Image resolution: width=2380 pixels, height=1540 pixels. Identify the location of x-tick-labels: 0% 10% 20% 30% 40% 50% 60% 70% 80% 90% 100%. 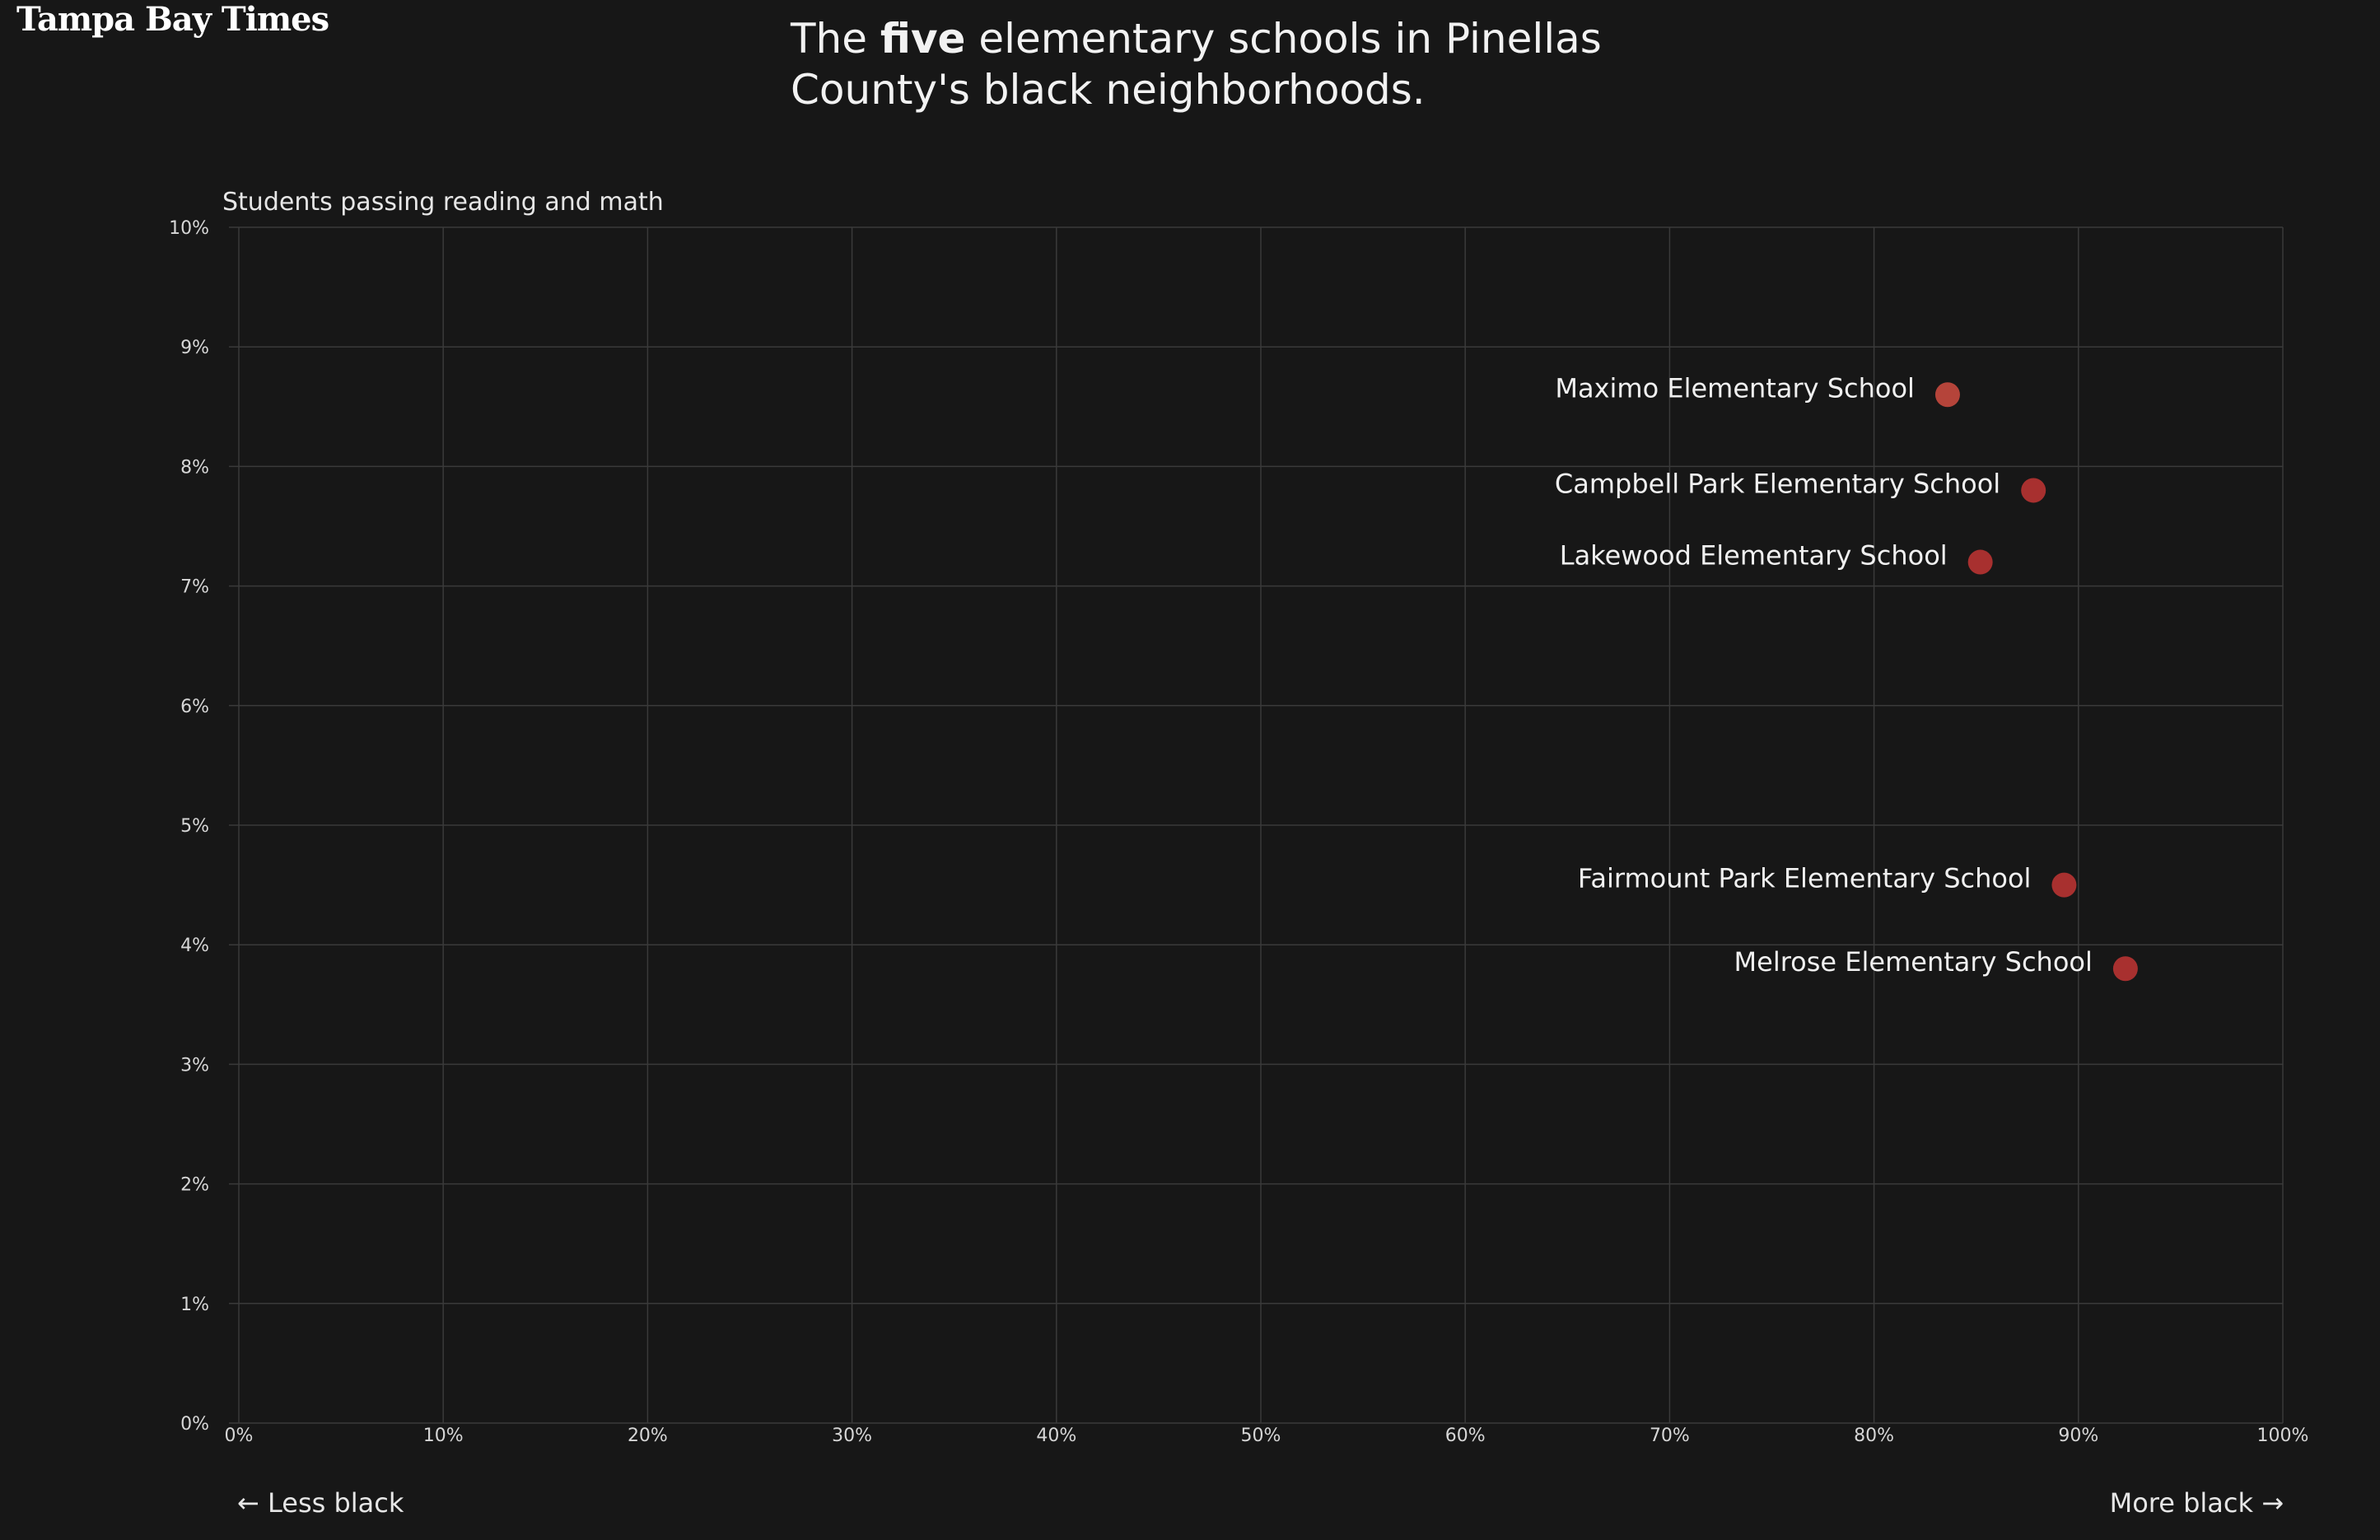
(1267, 1436).